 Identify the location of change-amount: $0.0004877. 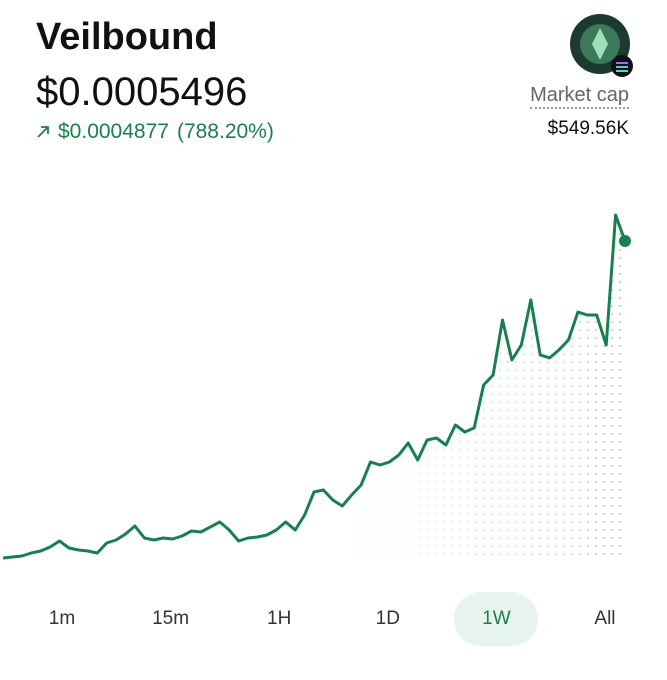
(113, 131).